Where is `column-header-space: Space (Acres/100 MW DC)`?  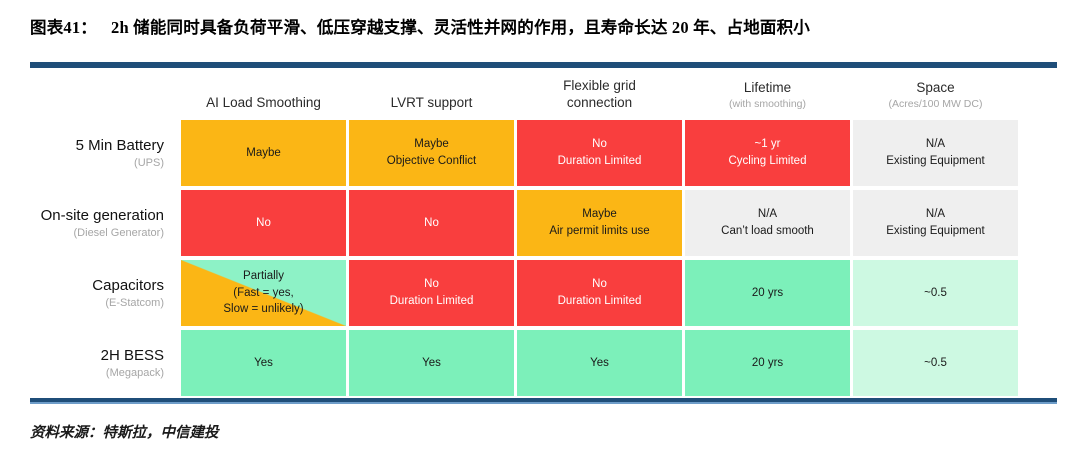 column-header-space: Space (Acres/100 MW DC) is located at coordinates (935, 94).